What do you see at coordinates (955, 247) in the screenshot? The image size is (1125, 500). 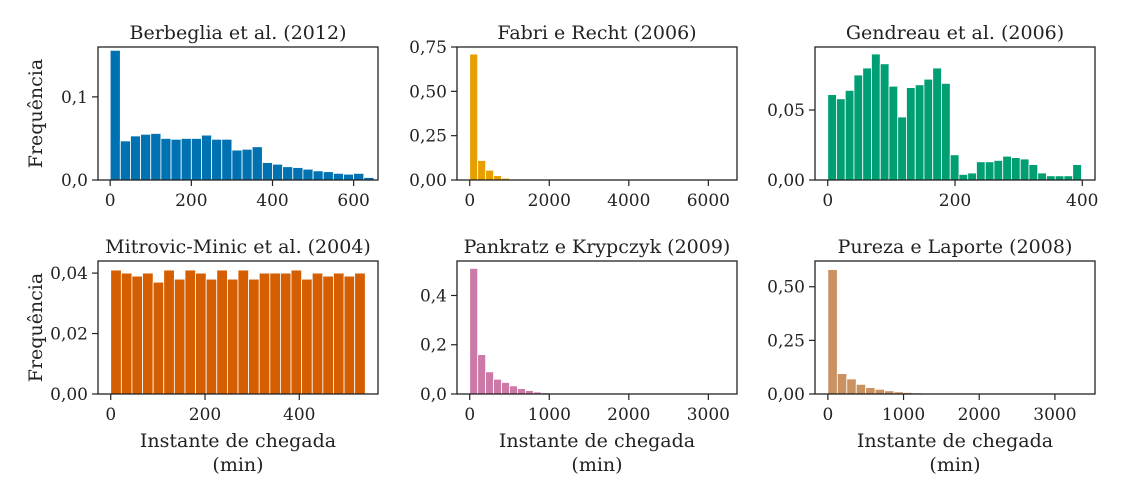 I see `panel-title: Pureza e Laporte (2008)` at bounding box center [955, 247].